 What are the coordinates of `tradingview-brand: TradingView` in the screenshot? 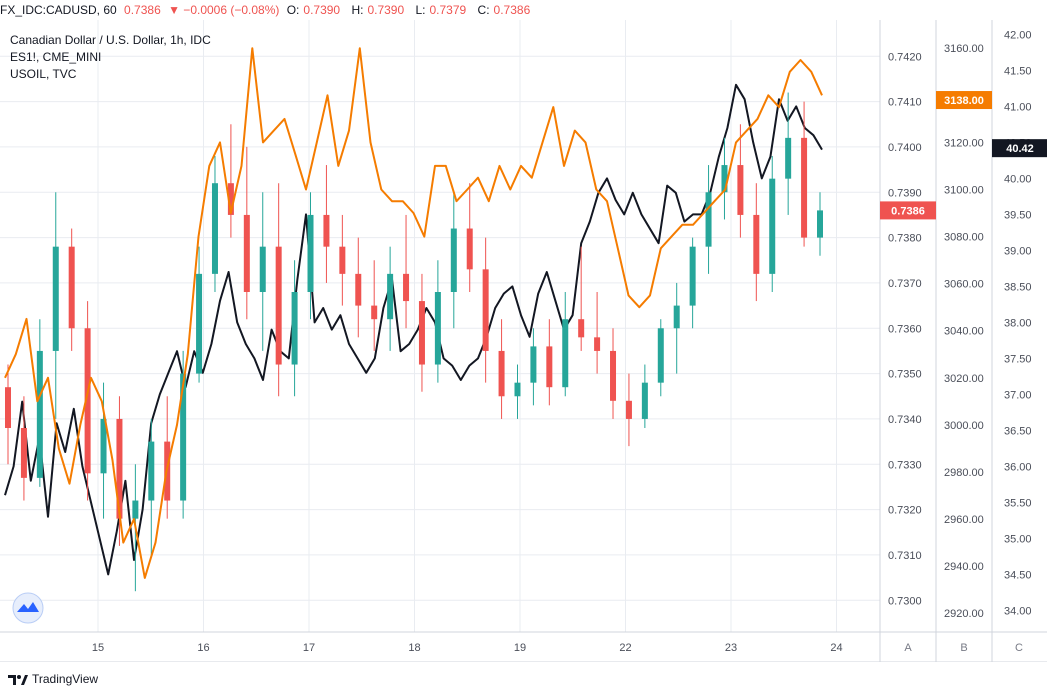 It's located at (65, 679).